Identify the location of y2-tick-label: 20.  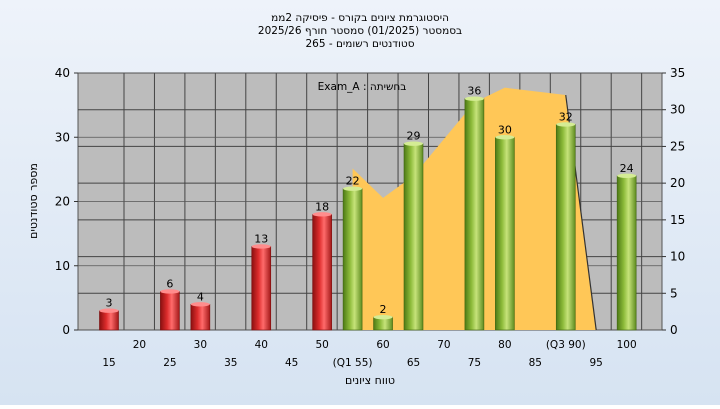
(677, 183).